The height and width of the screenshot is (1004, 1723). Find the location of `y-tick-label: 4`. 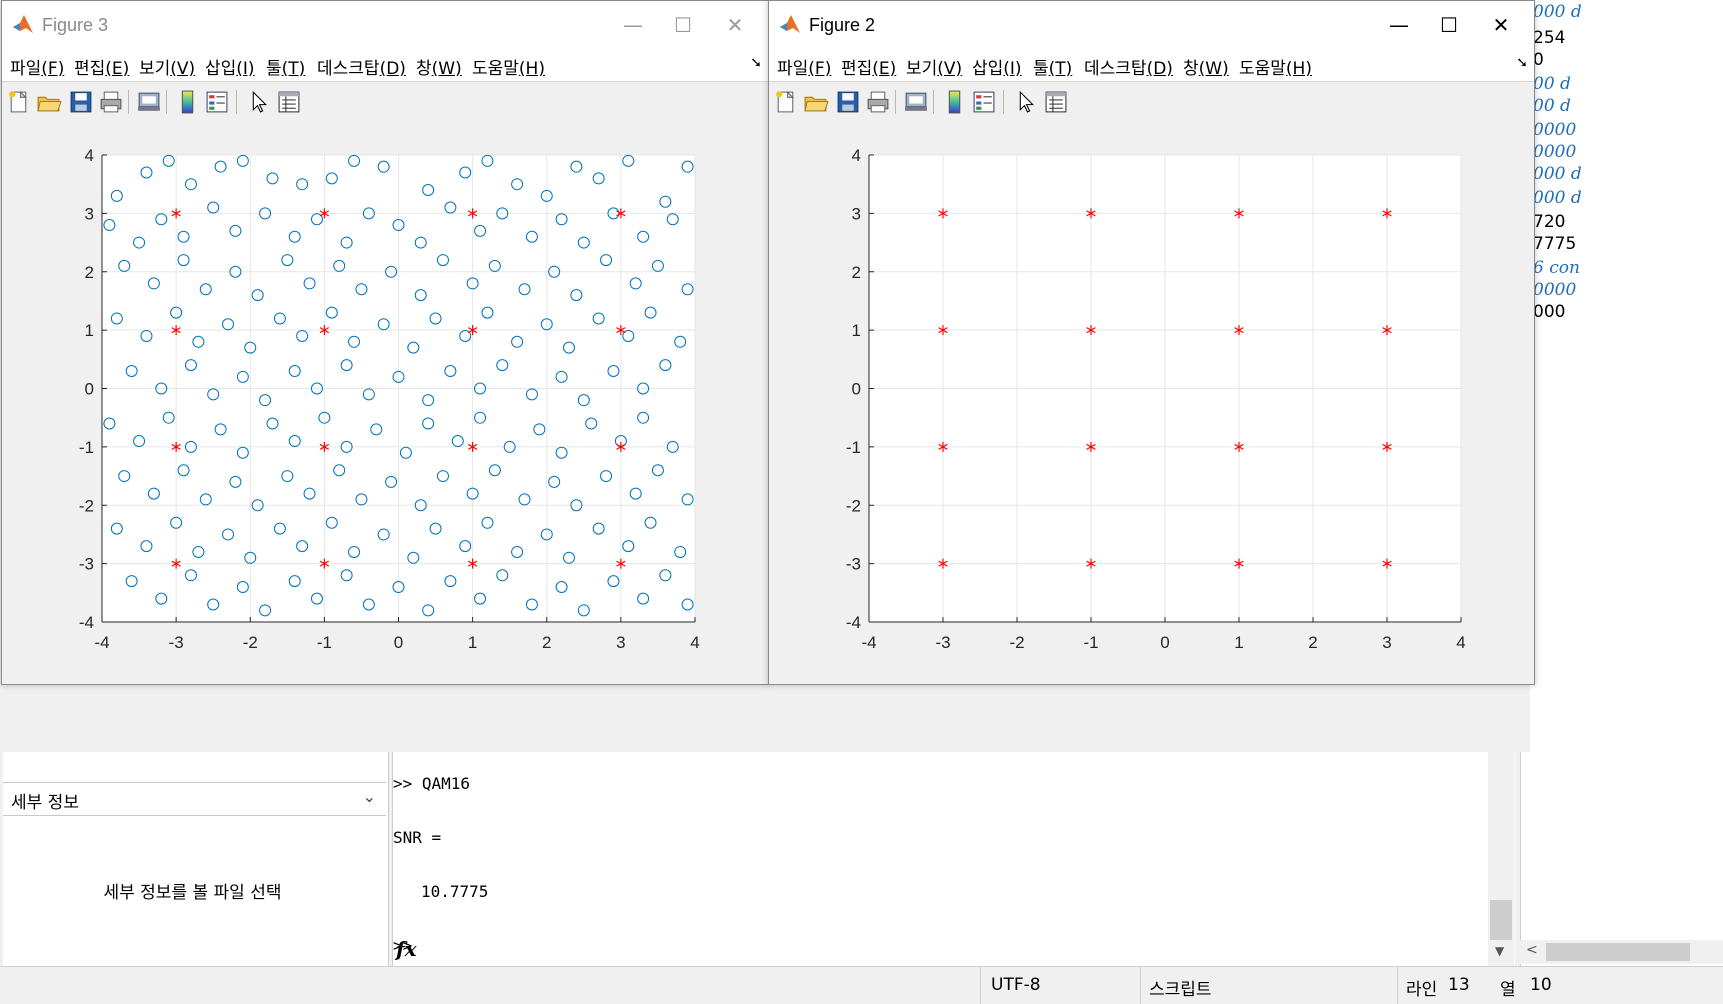

y-tick-label: 4 is located at coordinates (856, 155).